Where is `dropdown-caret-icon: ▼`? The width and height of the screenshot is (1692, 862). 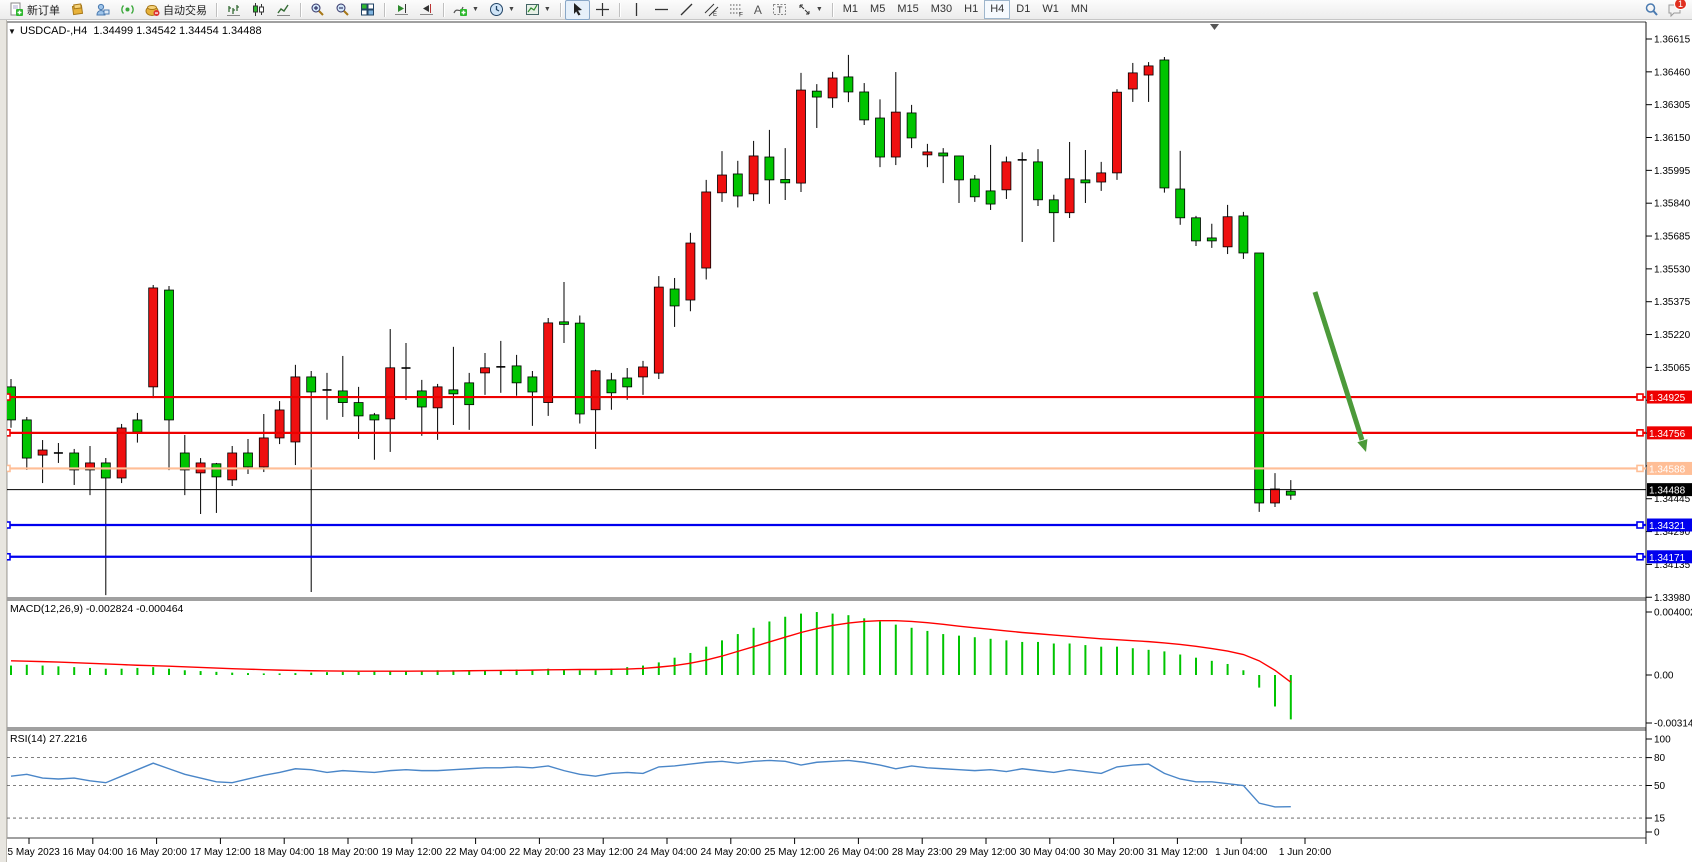
dropdown-caret-icon: ▼ is located at coordinates (511, 9).